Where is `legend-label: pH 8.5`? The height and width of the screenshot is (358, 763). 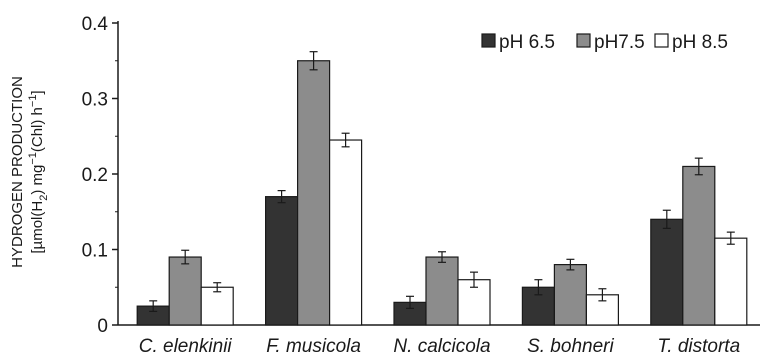
legend-label: pH 8.5 is located at coordinates (700, 42).